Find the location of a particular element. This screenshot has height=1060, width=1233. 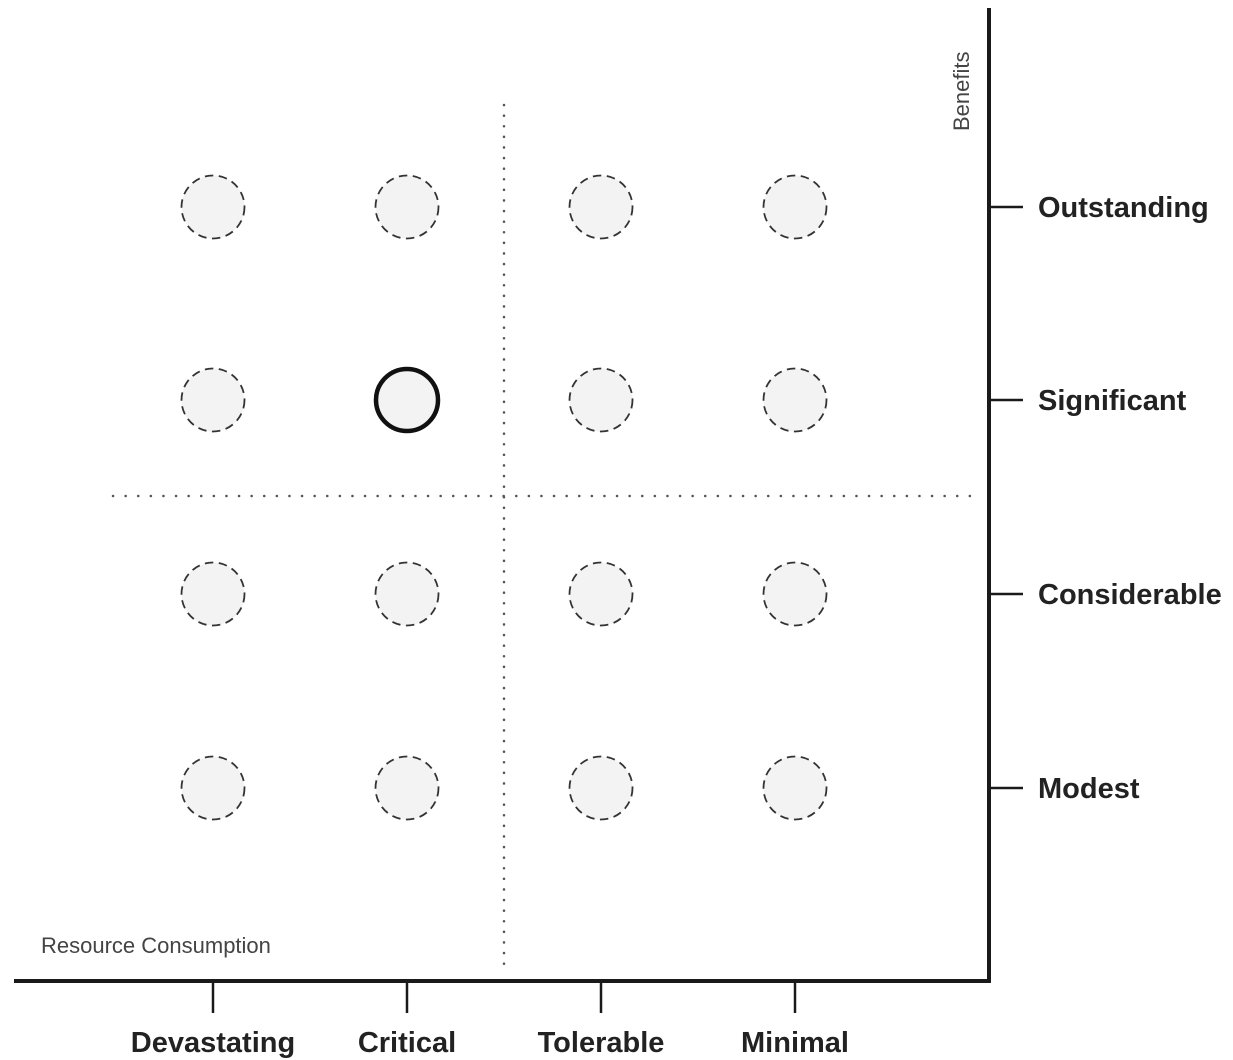

x-axis-title: Resource Consumption is located at coordinates (156, 945).